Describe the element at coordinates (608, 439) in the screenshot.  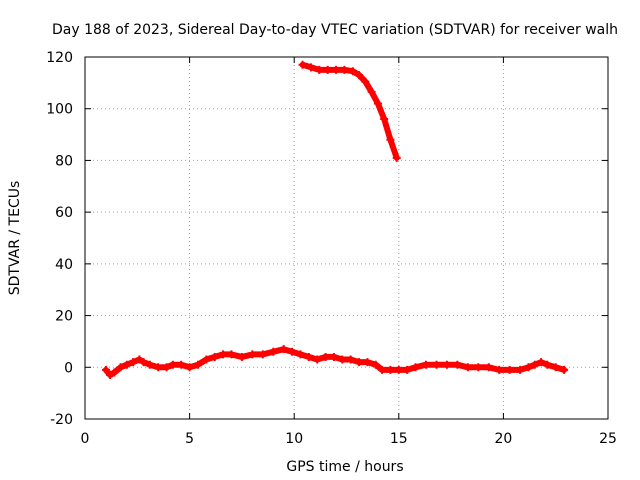
I see `x-tick-label: 25` at that location.